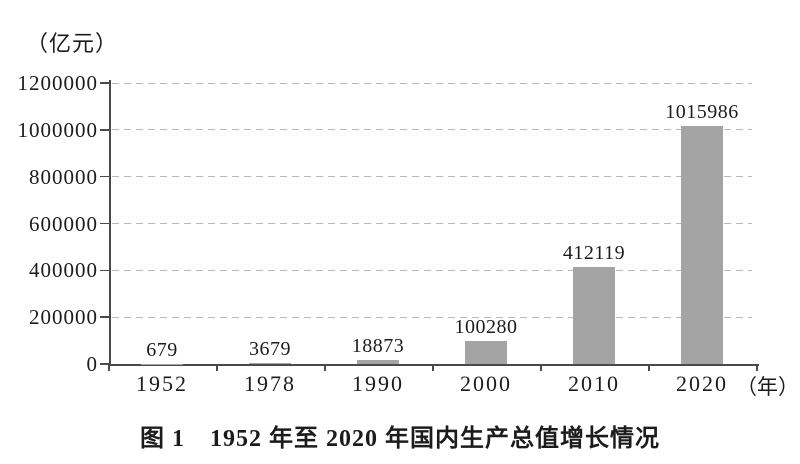 This screenshot has height=464, width=800. Describe the element at coordinates (702, 112) in the screenshot. I see `value-label-2020: 1015986` at that location.